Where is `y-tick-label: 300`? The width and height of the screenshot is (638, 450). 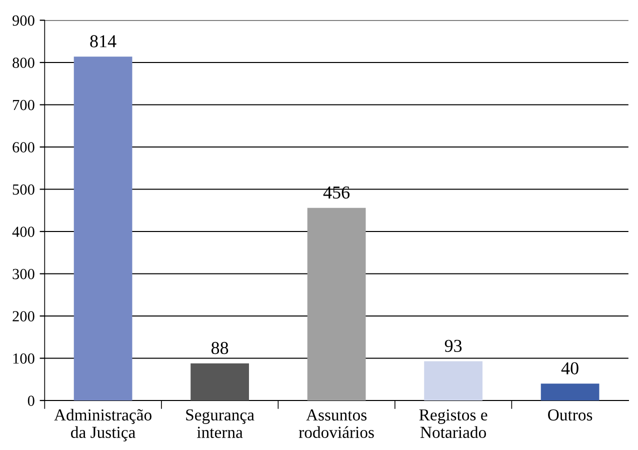
y-tick-label: 300 is located at coordinates (23, 274).